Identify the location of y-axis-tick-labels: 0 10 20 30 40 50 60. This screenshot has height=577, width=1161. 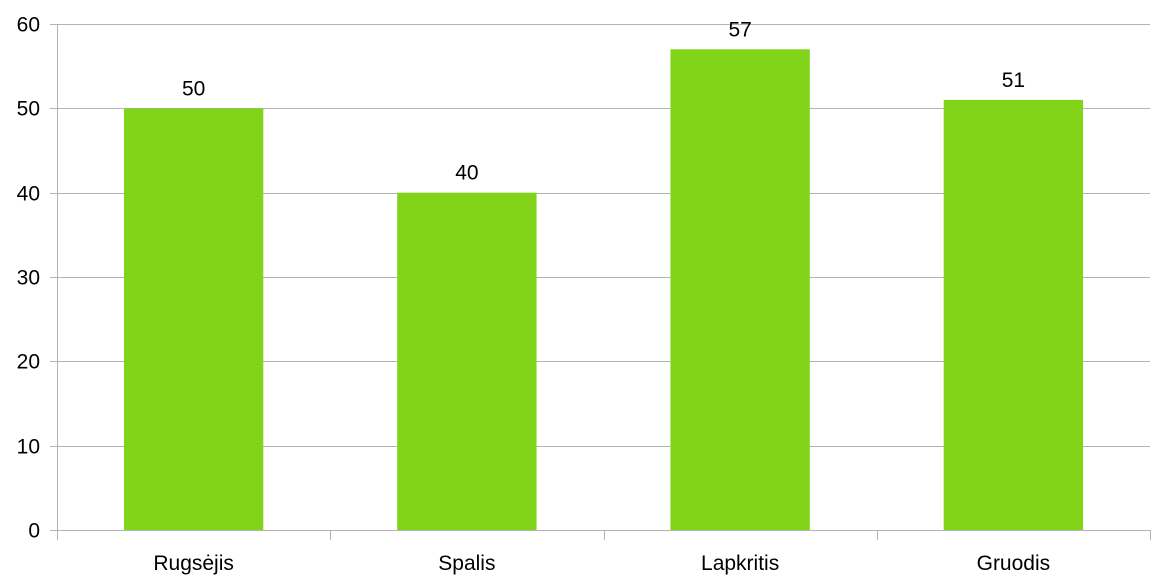
(28, 278).